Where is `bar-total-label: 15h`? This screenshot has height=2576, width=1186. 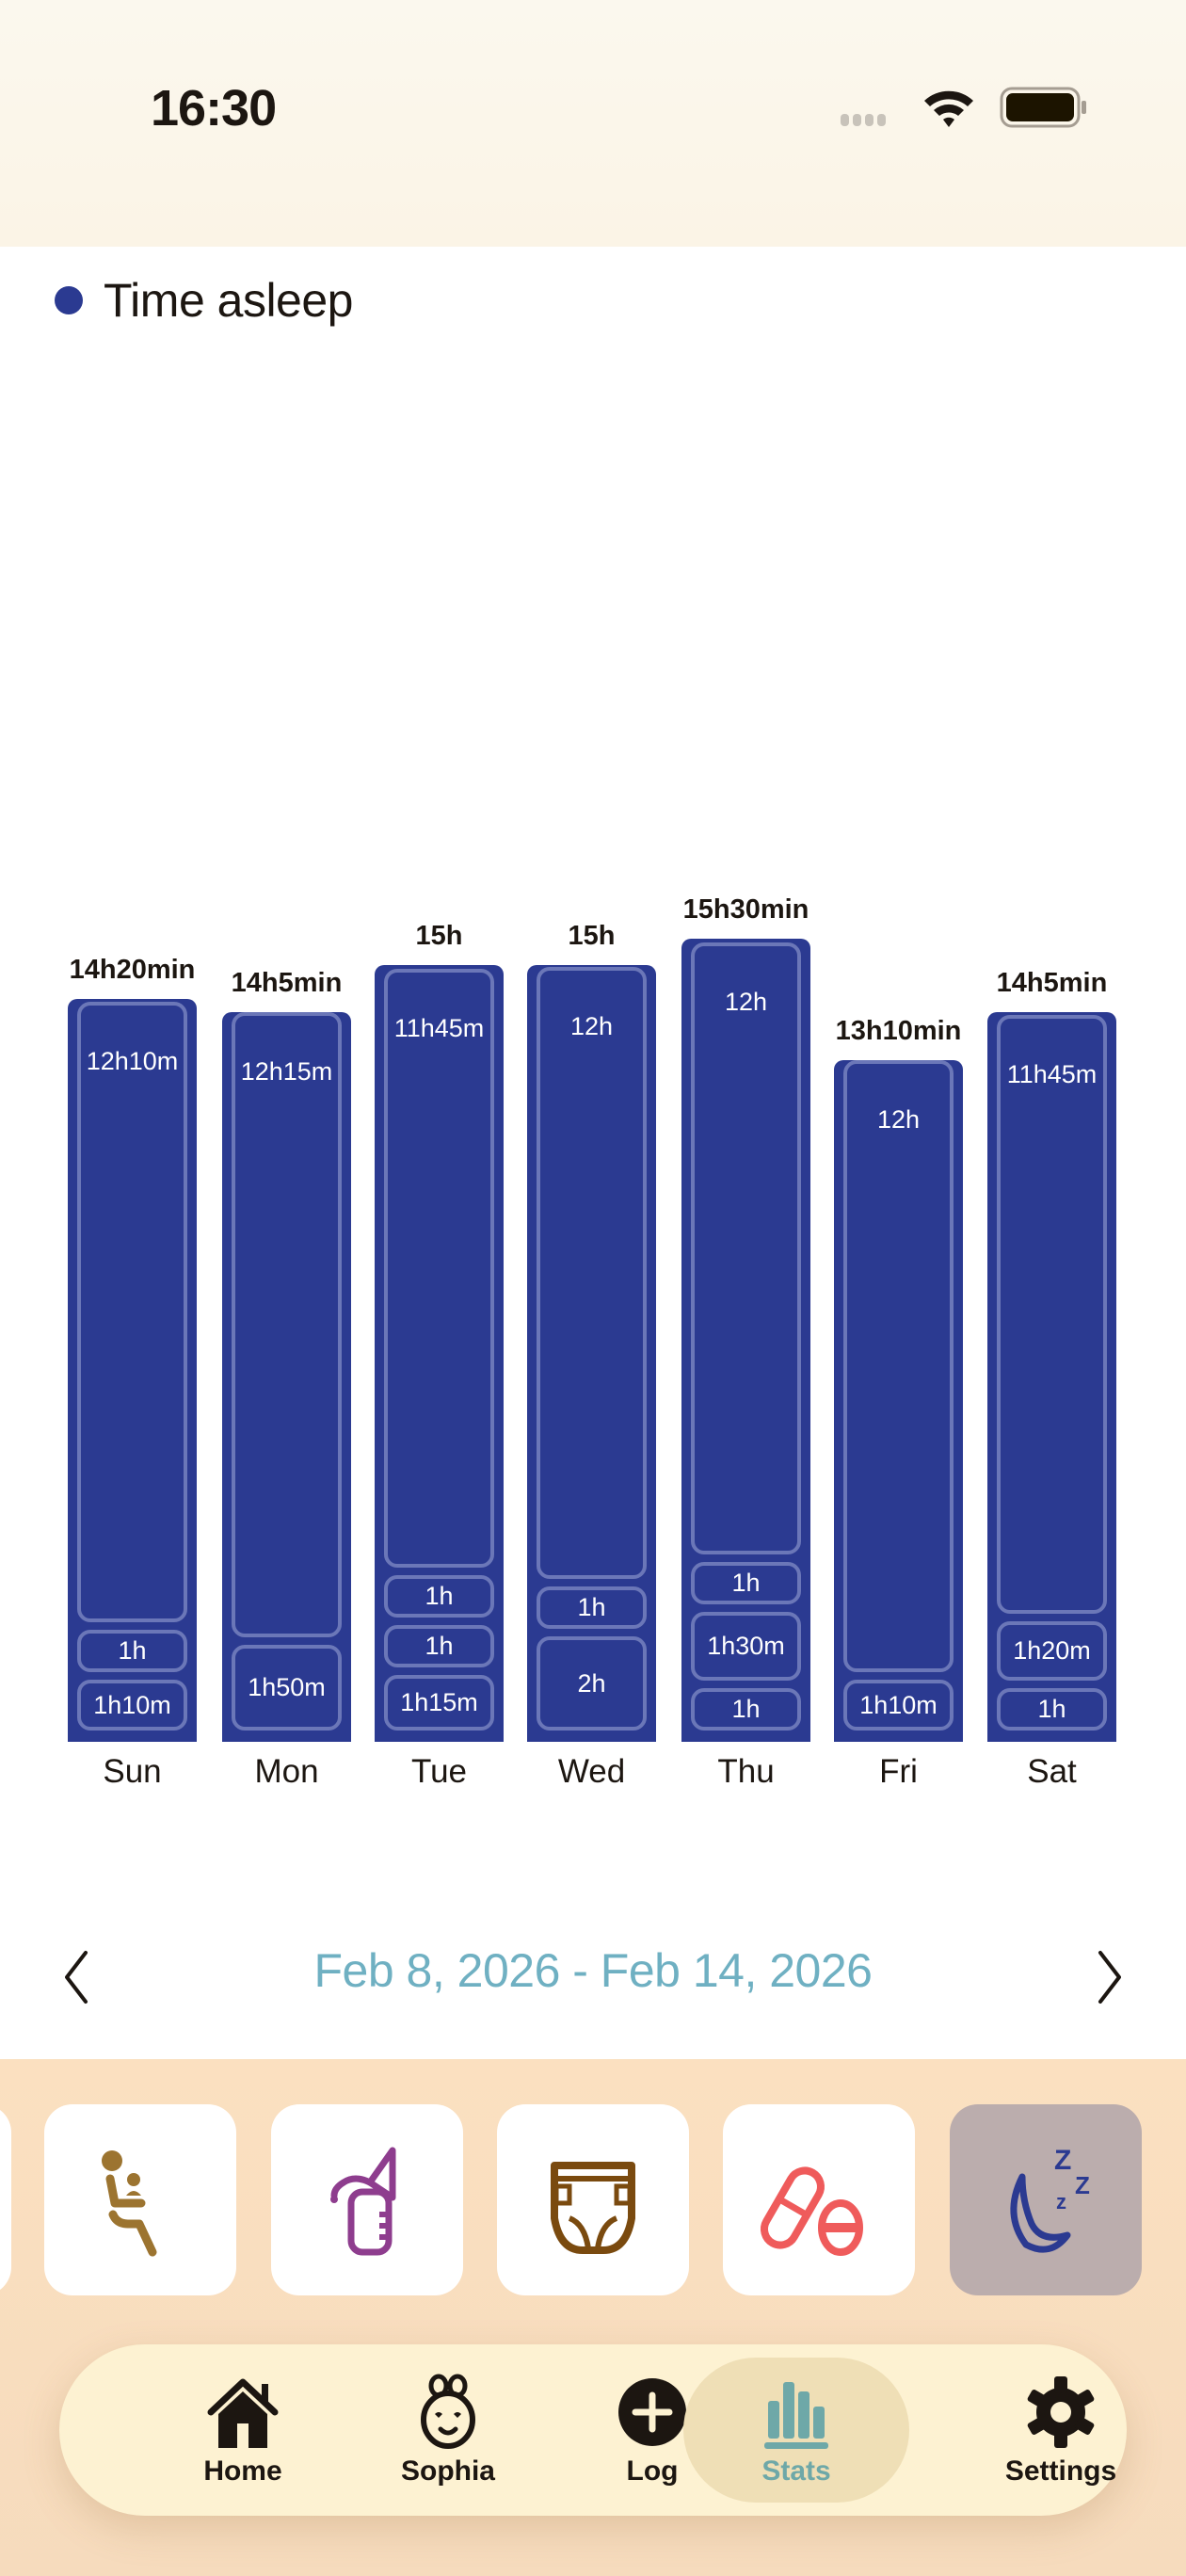 bar-total-label: 15h is located at coordinates (439, 936).